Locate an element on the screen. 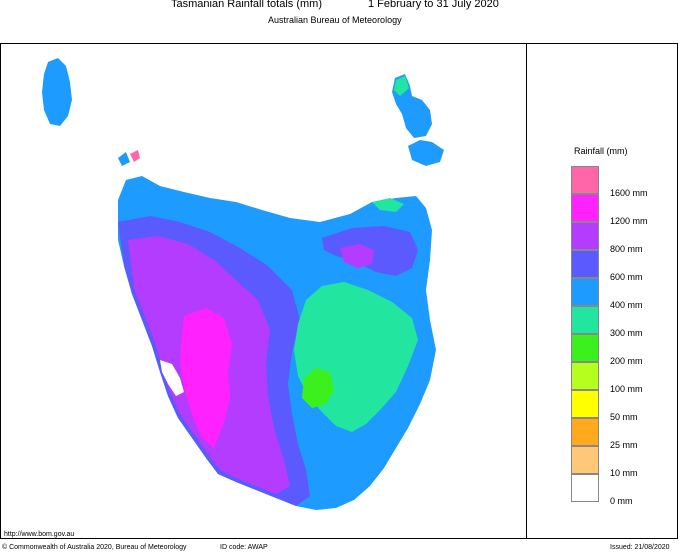  map-title: Tasmanian Rainfall totals (mm) is located at coordinates (246, 5).